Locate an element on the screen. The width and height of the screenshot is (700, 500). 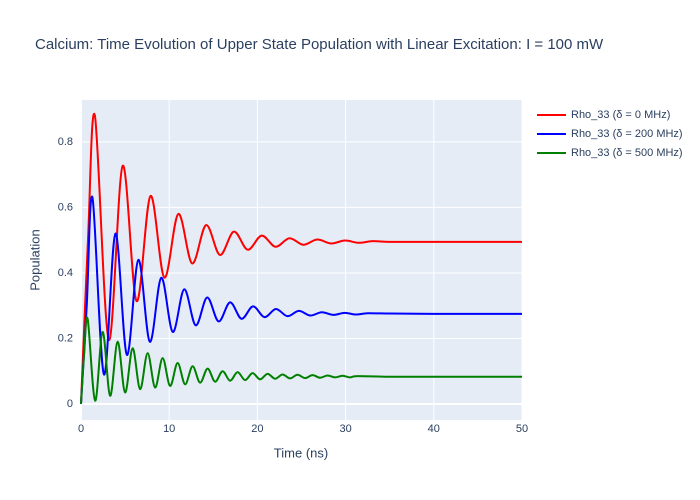
x-tick-label: 50 is located at coordinates (522, 429).